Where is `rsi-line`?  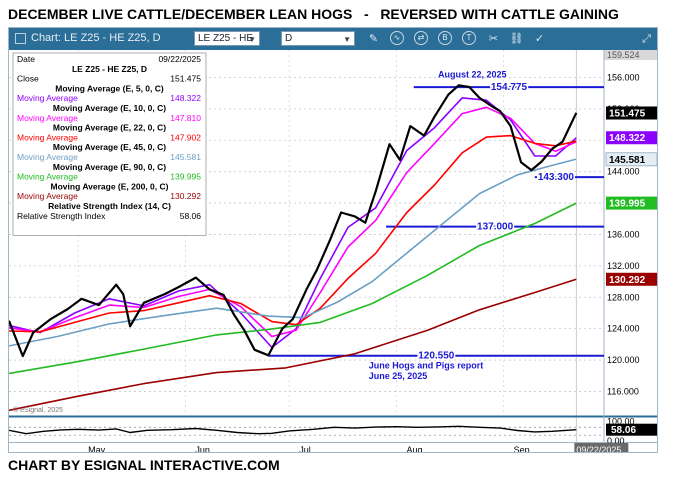 rsi-line is located at coordinates (293, 430).